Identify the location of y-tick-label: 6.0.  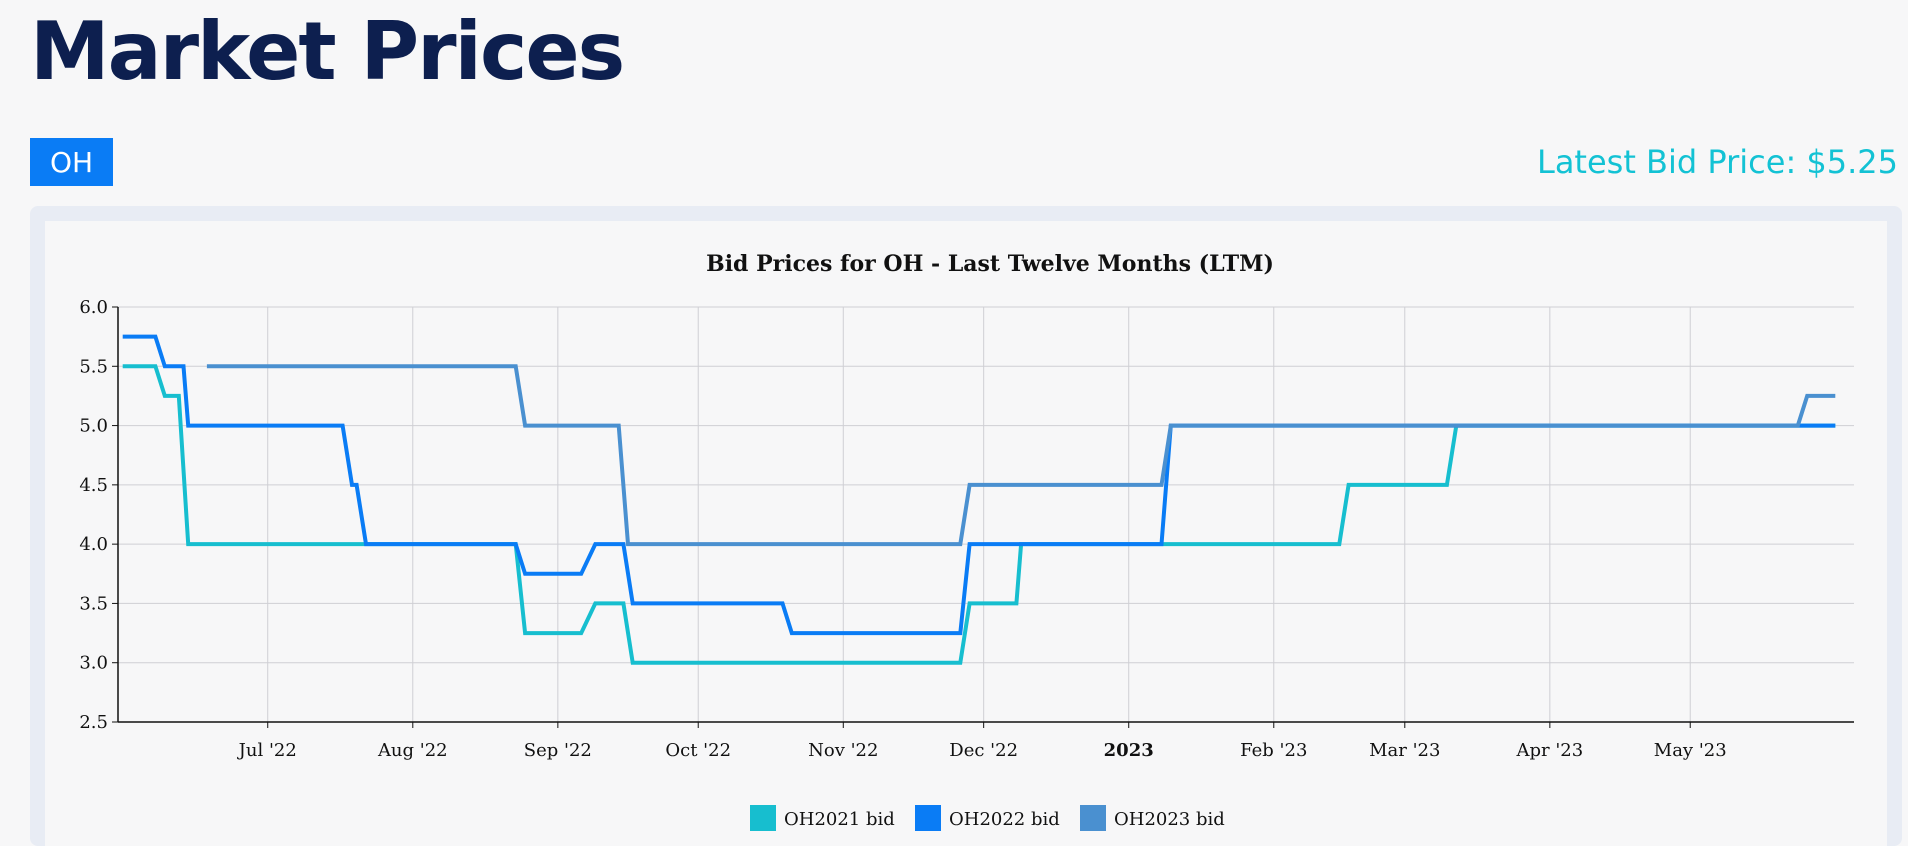
(93, 307).